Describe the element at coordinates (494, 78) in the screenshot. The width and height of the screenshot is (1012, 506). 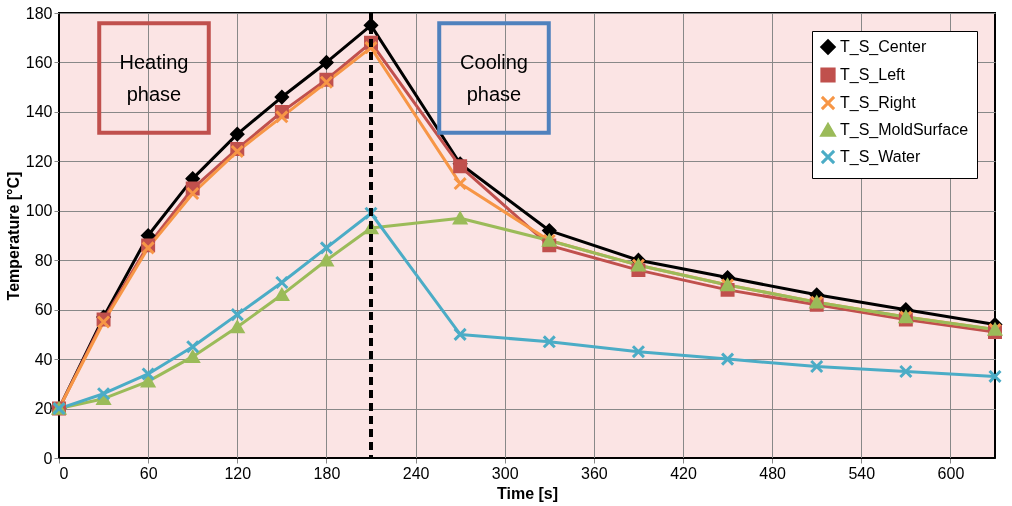
I see `annotation: Cooling phase` at that location.